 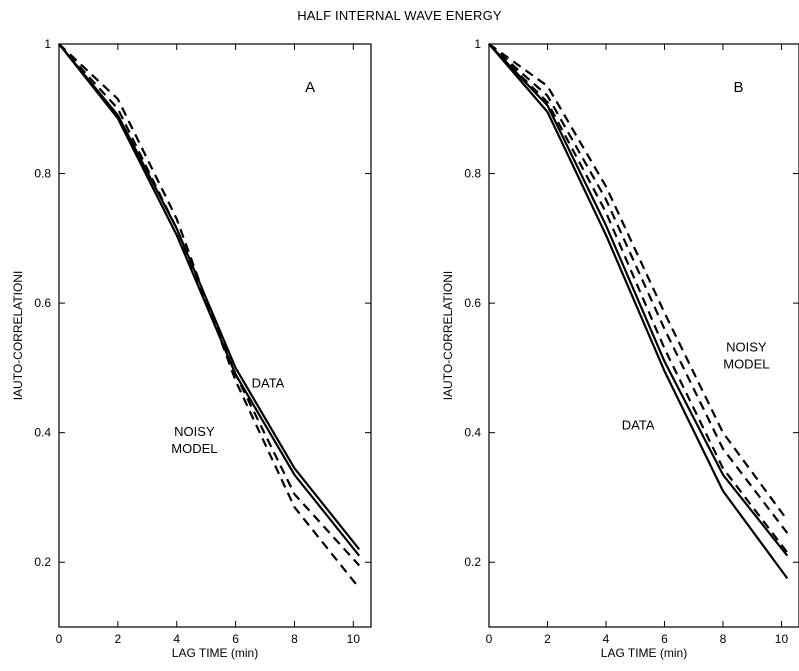 I want to click on panel-b-y-tick-label: 0.8, so click(x=472, y=174).